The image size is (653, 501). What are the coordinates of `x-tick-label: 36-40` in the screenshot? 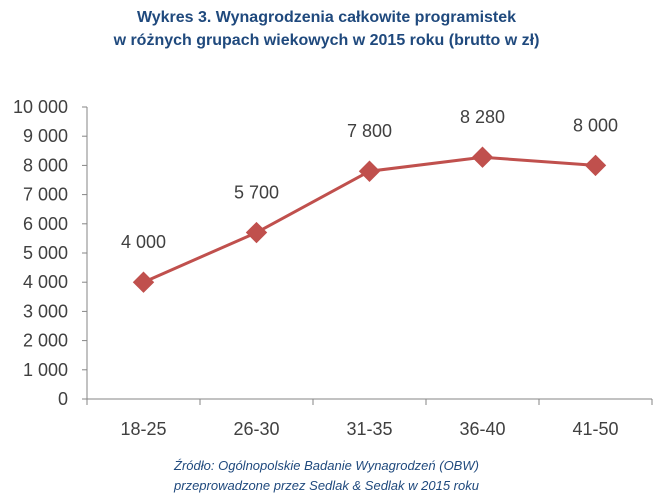 It's located at (482, 429).